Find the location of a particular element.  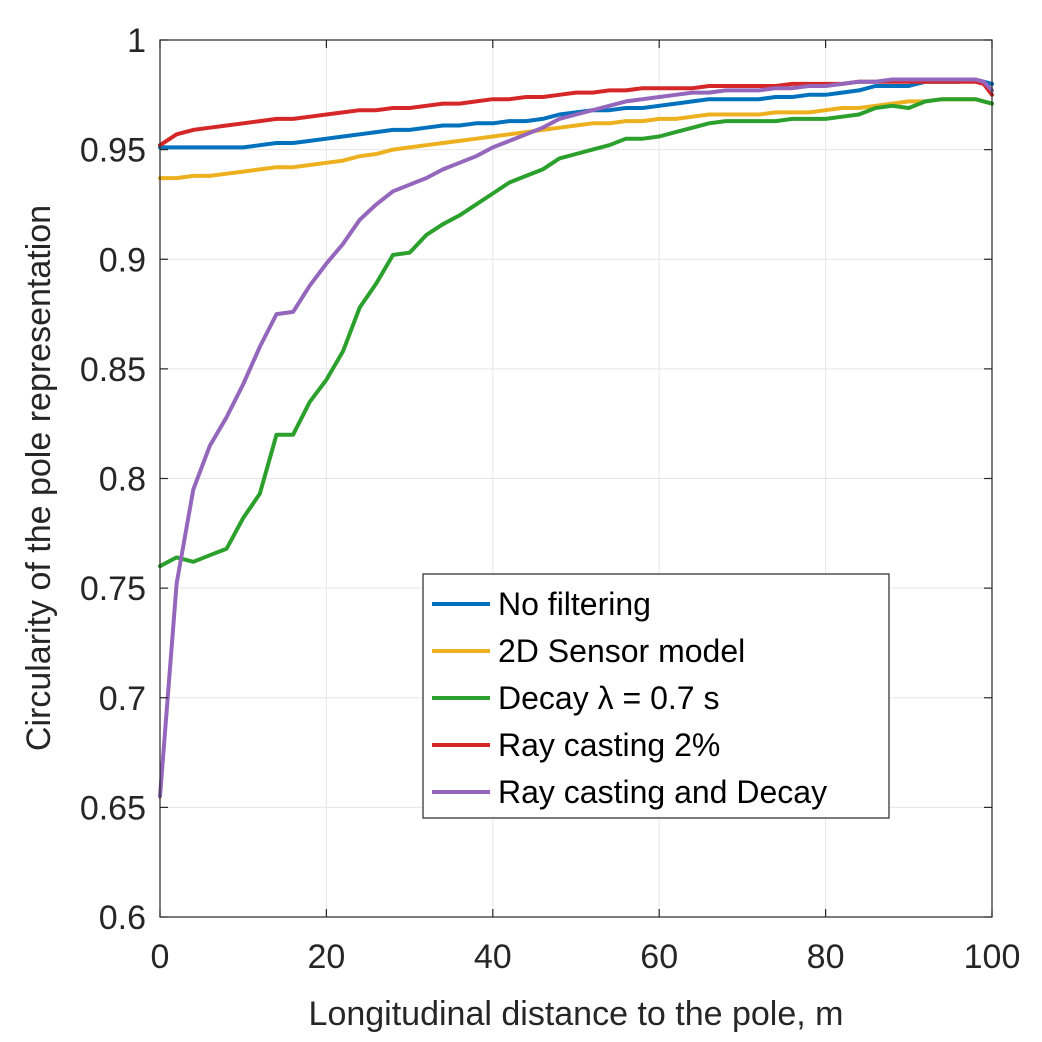

y-tick-label: 1 is located at coordinates (136, 41).